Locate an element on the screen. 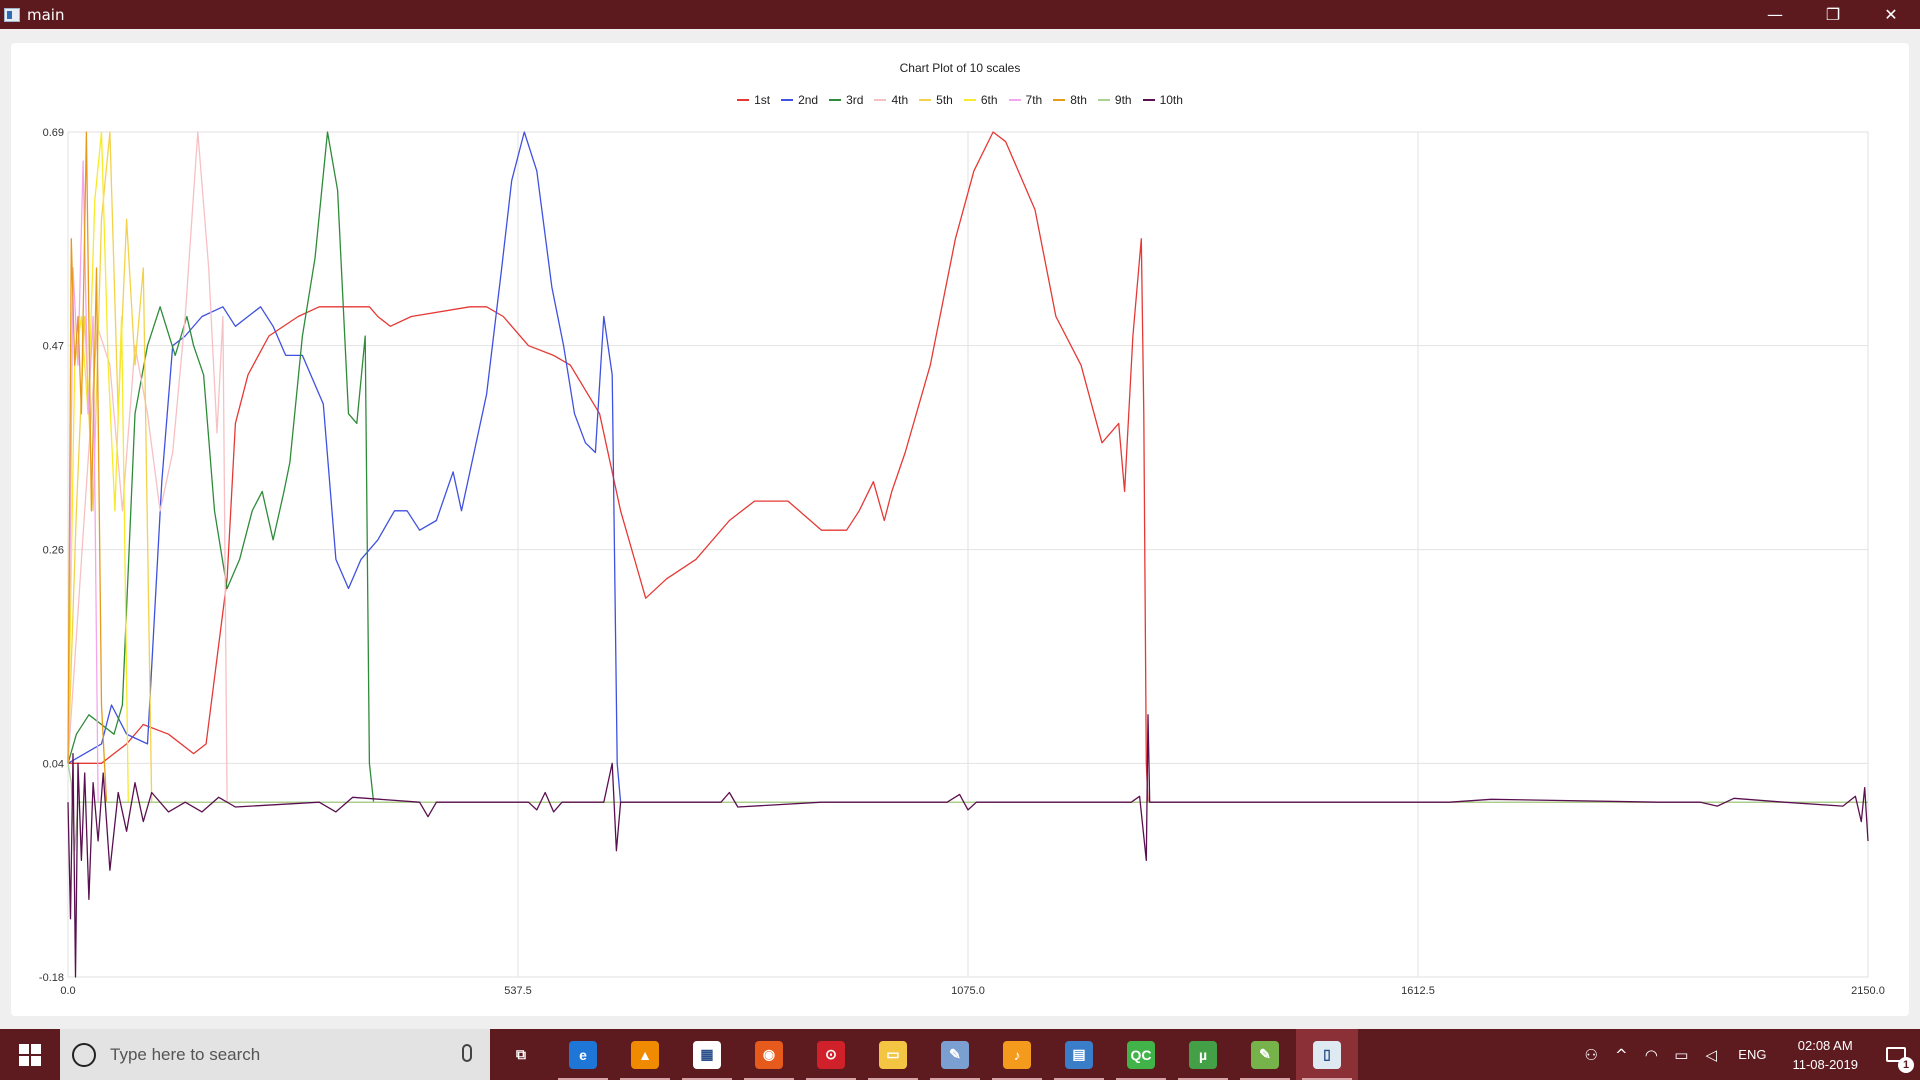 The image size is (1920, 1080). main-app-icon: ▯ is located at coordinates (1327, 1054).